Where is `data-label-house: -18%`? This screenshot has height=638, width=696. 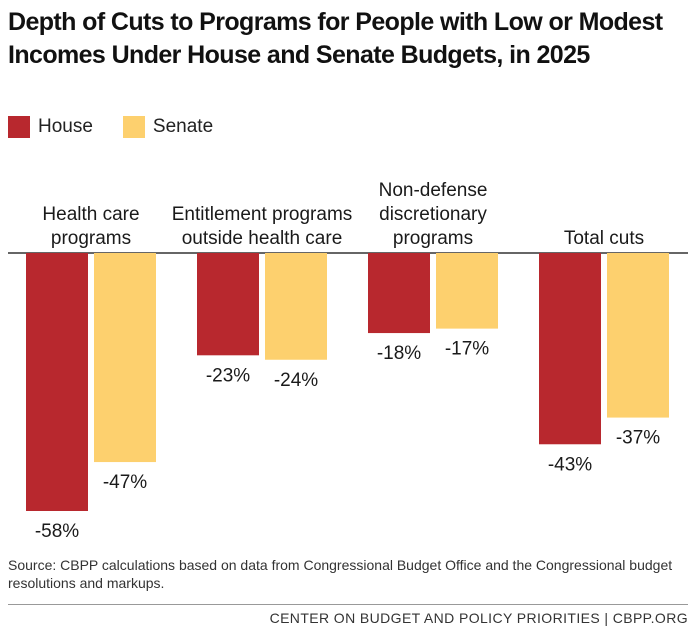
data-label-house: -18% is located at coordinates (399, 353).